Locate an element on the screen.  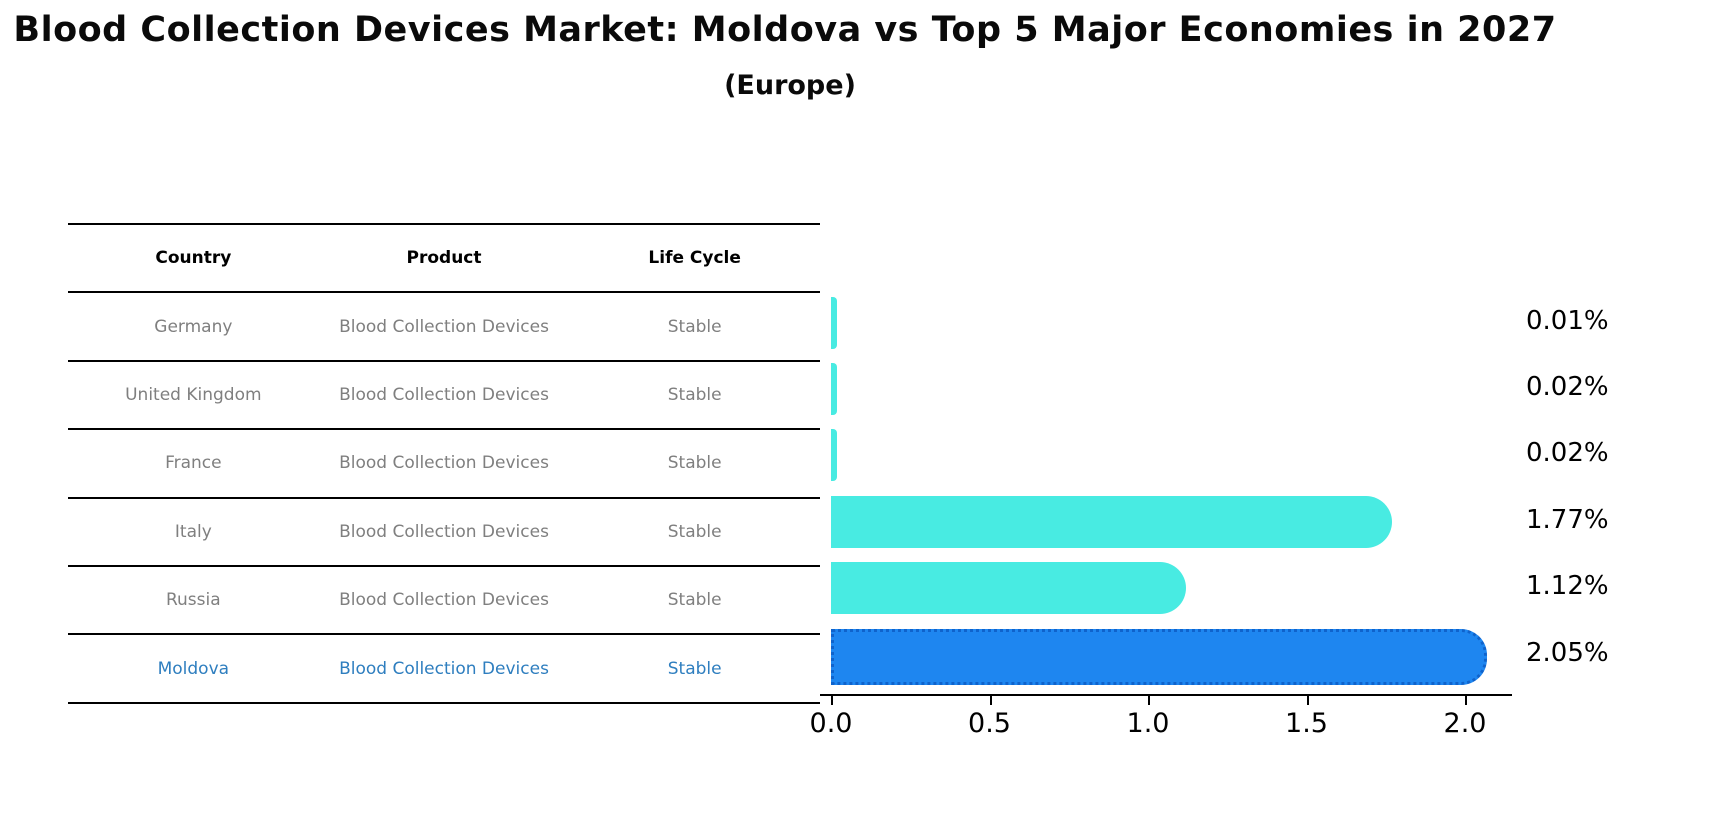
bar-russia is located at coordinates (1009, 588).